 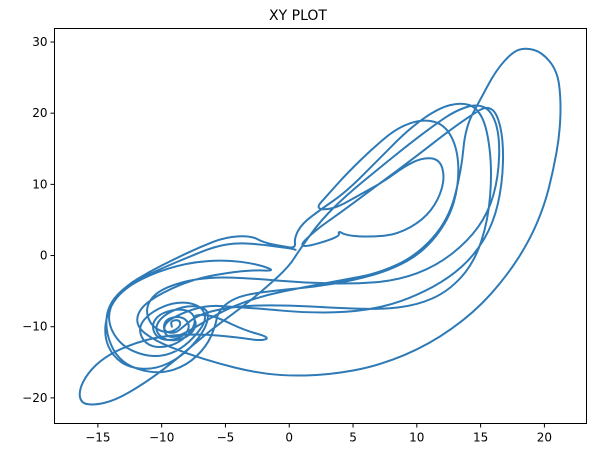 I want to click on x-tick-label: −15, so click(x=97, y=438).